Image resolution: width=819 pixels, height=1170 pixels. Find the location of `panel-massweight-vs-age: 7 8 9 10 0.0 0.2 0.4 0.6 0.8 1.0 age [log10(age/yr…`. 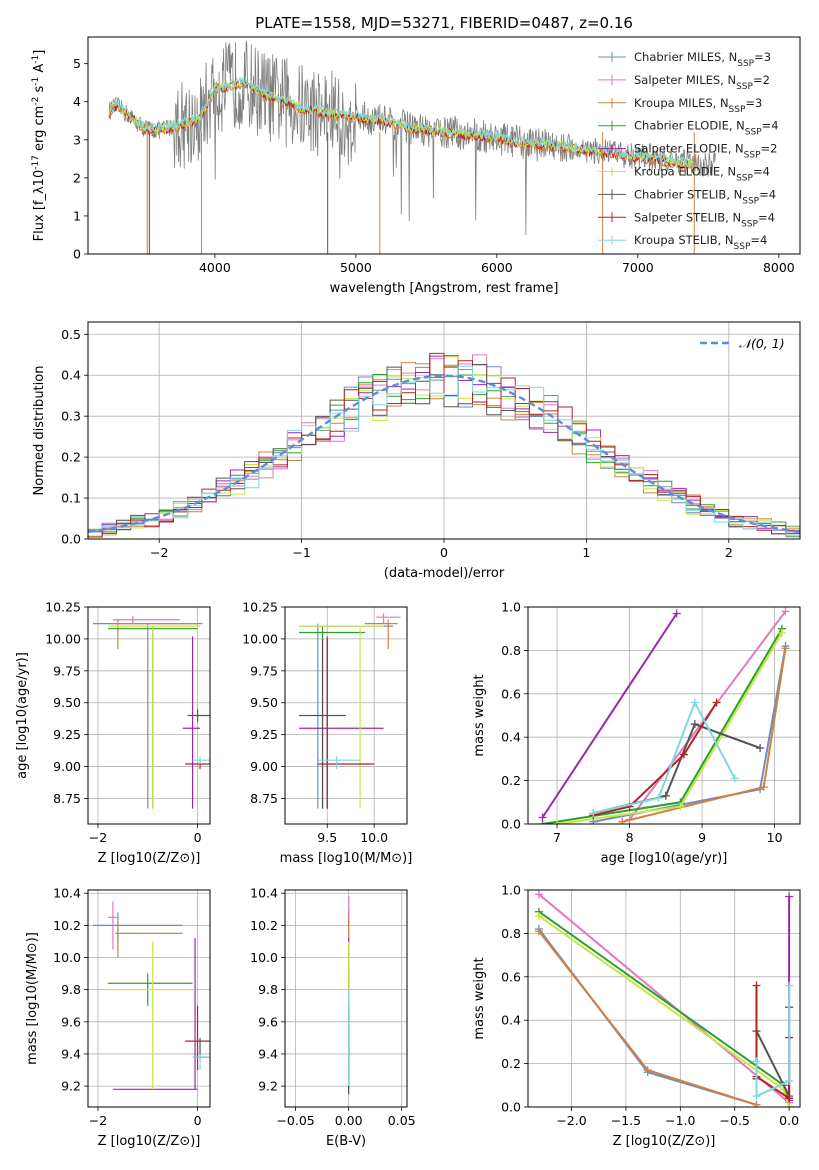

panel-massweight-vs-age: 7 8 9 10 0.0 0.2 0.4 0.6 0.8 1.0 age [log10(age/yr… is located at coordinates (636, 733).